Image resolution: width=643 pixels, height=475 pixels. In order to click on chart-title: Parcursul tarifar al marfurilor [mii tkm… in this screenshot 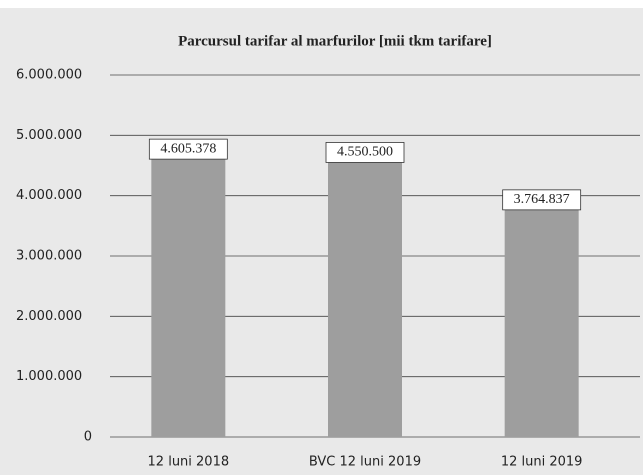, I will do `click(335, 41)`.